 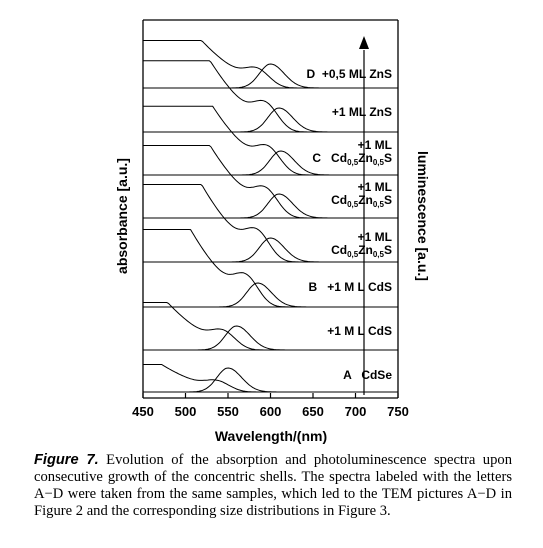 What do you see at coordinates (271, 436) in the screenshot?
I see `x-axis-title: Wavelength/(nm)` at bounding box center [271, 436].